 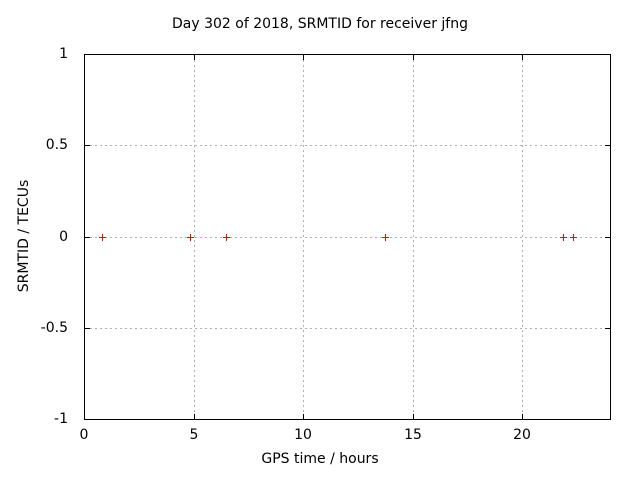 What do you see at coordinates (84, 435) in the screenshot?
I see `x-tick-label-0: 0` at bounding box center [84, 435].